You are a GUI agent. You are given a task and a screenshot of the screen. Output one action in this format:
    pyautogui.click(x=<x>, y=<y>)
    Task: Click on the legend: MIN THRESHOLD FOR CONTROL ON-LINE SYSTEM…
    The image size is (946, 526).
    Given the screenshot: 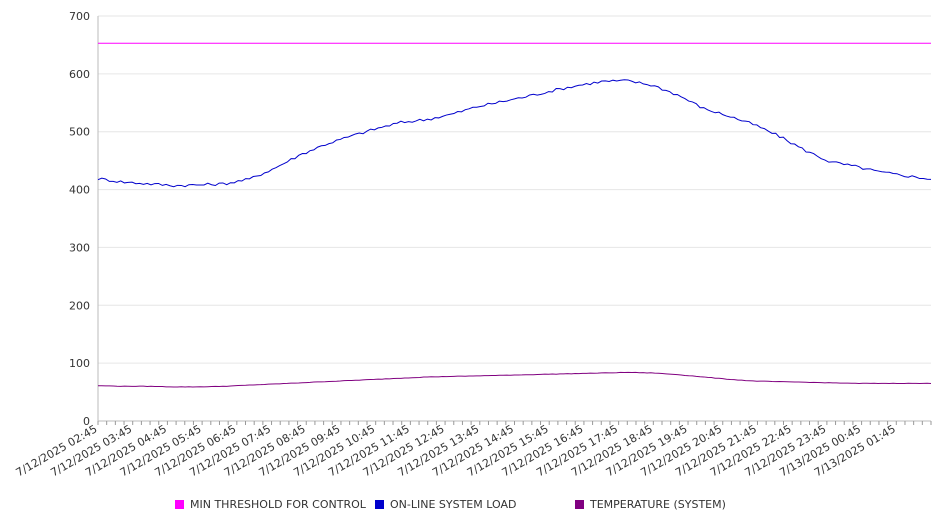 What is the action you would take?
    pyautogui.click(x=473, y=506)
    